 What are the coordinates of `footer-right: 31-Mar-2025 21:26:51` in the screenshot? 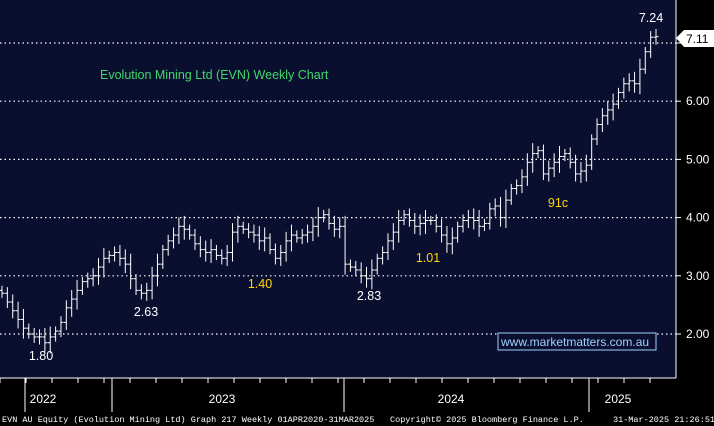 It's located at (663, 420).